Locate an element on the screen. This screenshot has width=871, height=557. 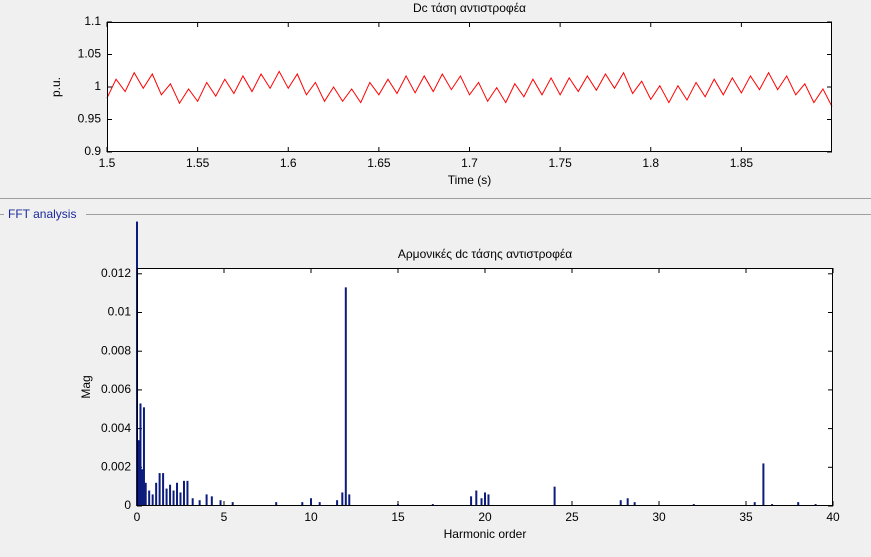
x-tick-label: 1.8 is located at coordinates (650, 163).